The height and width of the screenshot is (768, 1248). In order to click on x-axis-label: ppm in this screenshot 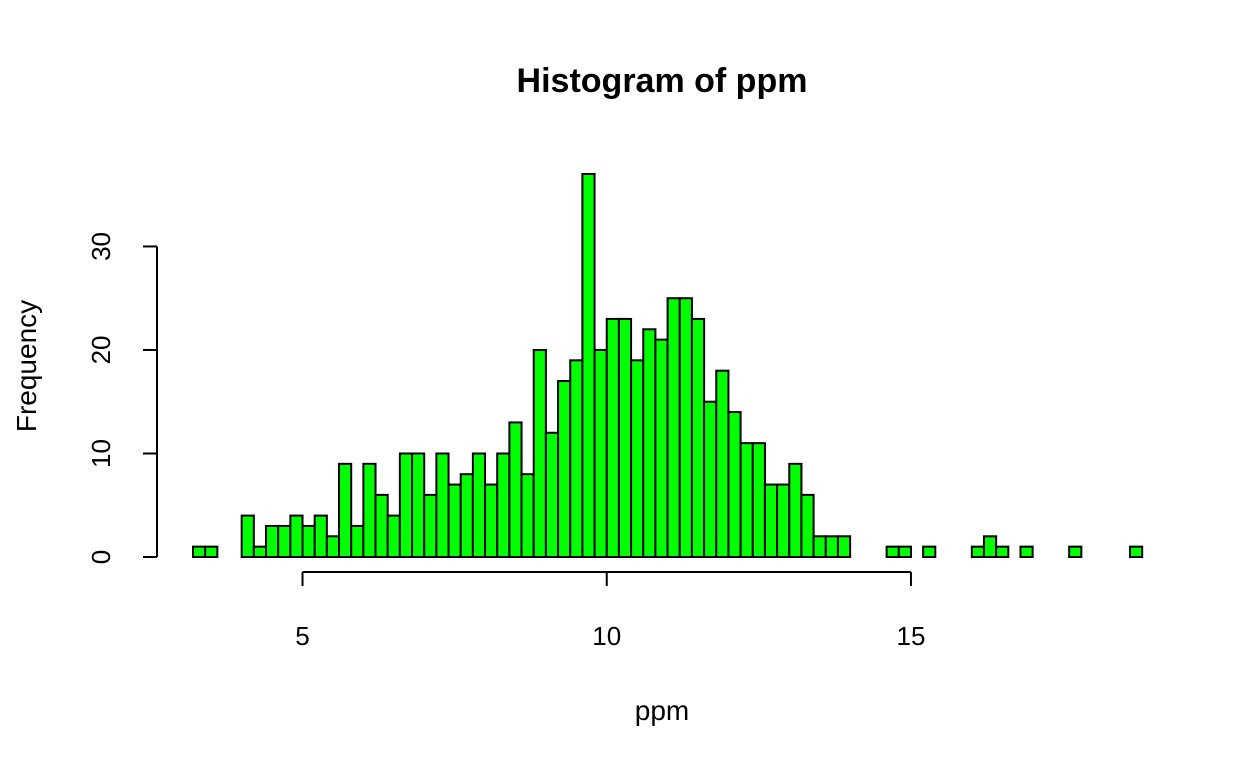, I will do `click(662, 710)`.